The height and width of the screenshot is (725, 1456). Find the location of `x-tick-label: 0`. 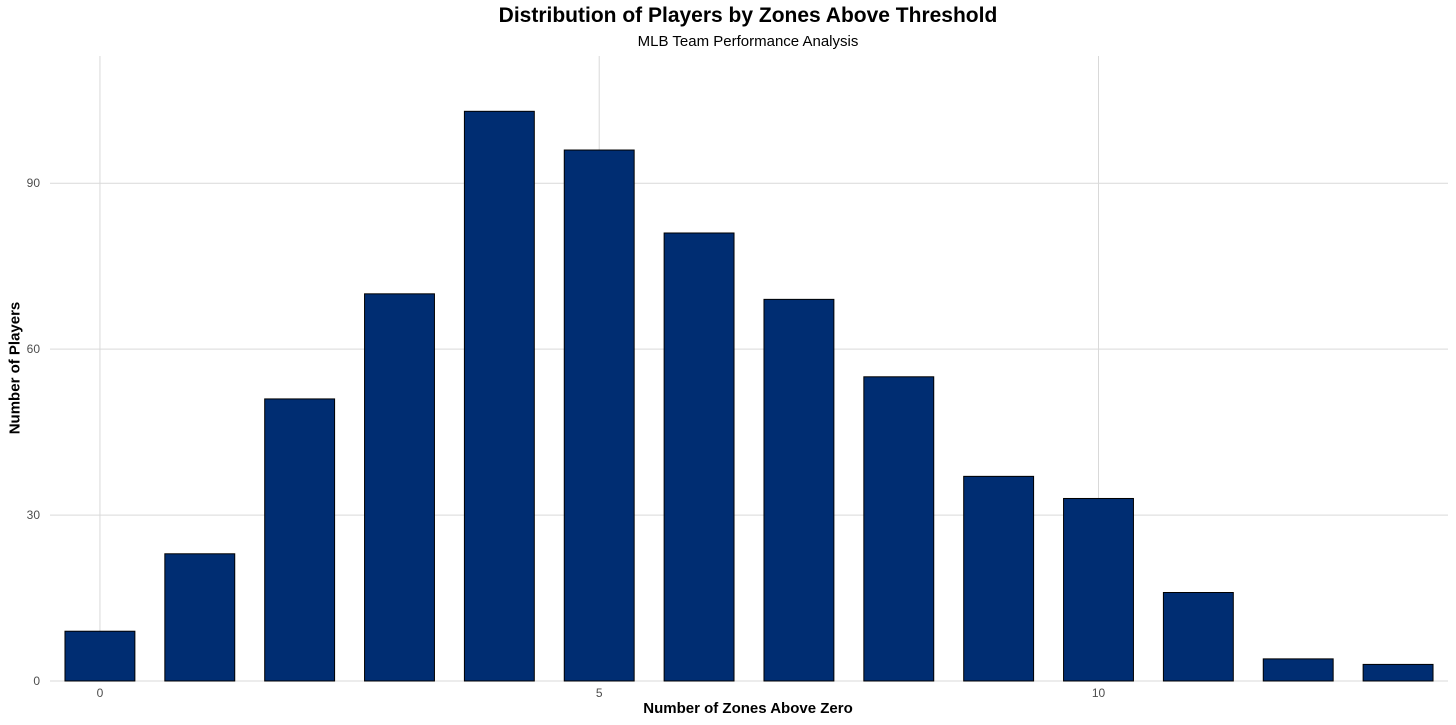

x-tick-label: 0 is located at coordinates (100, 693).